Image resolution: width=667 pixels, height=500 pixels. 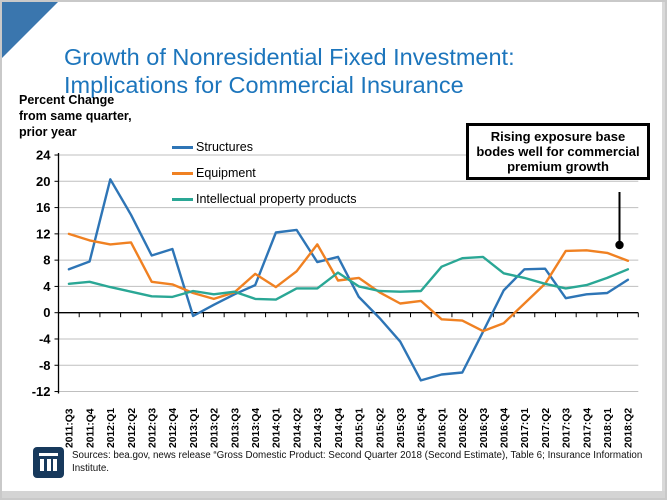 What do you see at coordinates (111, 428) in the screenshot?
I see `svg-text: 2012:Q1` at bounding box center [111, 428].